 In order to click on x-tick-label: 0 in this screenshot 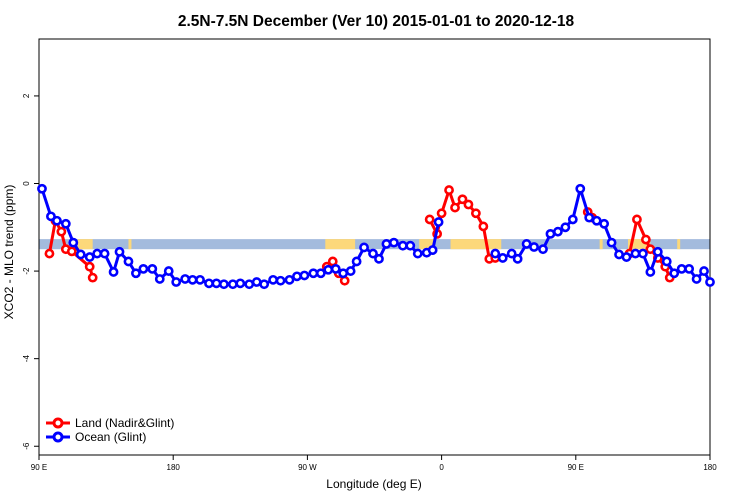, I will do `click(441, 467)`.